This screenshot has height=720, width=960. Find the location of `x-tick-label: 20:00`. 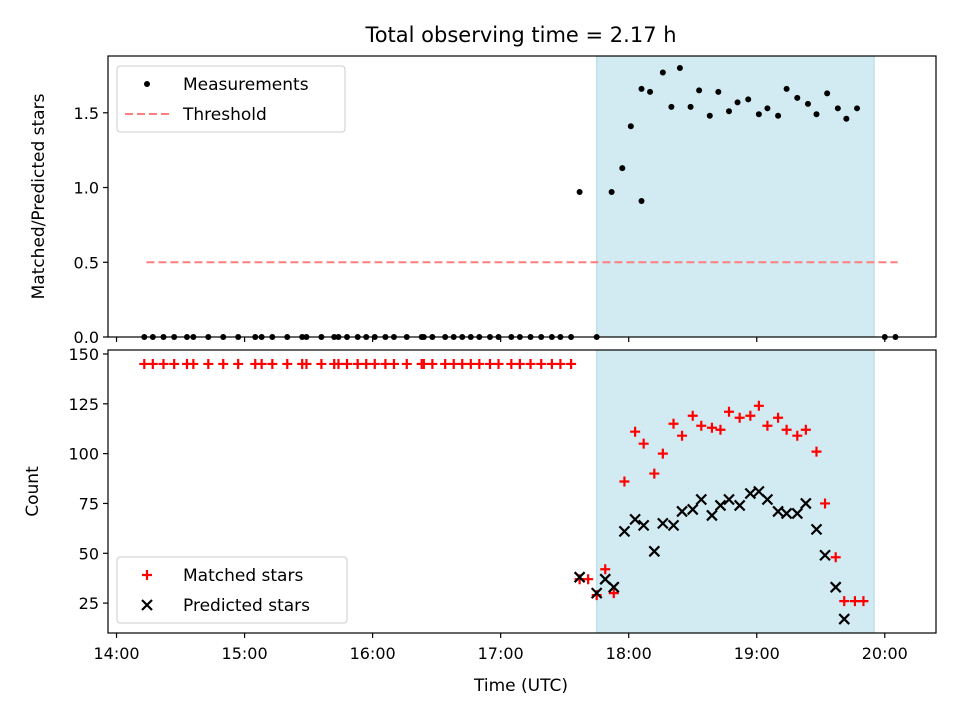

x-tick-label: 20:00 is located at coordinates (885, 653).